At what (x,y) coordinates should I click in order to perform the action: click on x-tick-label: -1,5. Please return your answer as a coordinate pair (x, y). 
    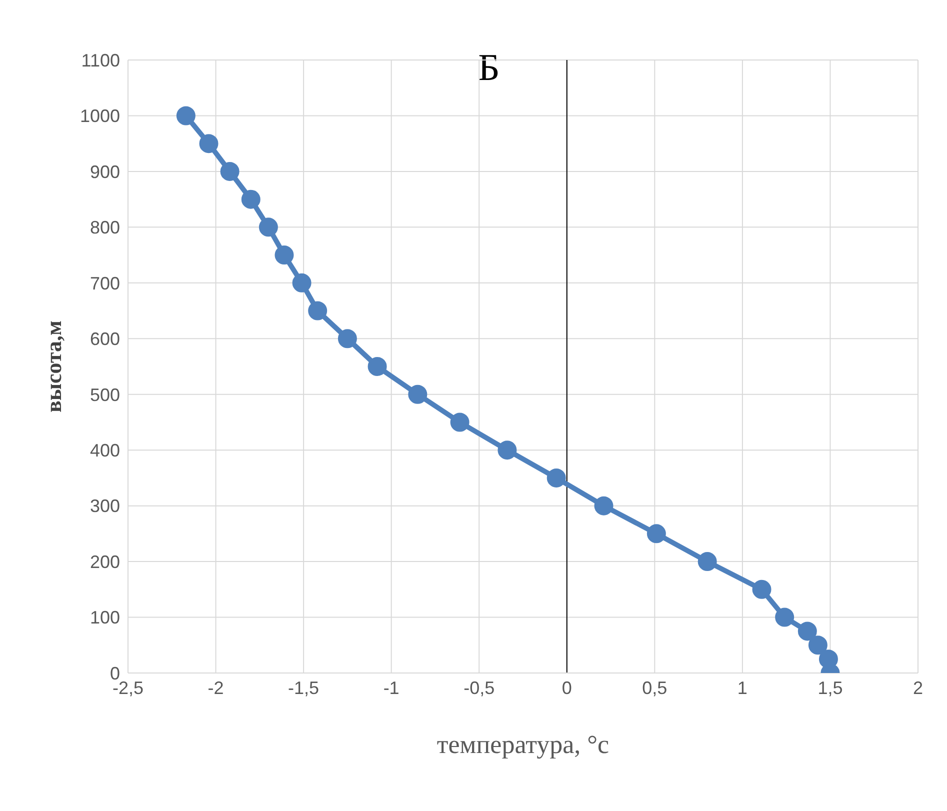
    Looking at the image, I should click on (304, 688).